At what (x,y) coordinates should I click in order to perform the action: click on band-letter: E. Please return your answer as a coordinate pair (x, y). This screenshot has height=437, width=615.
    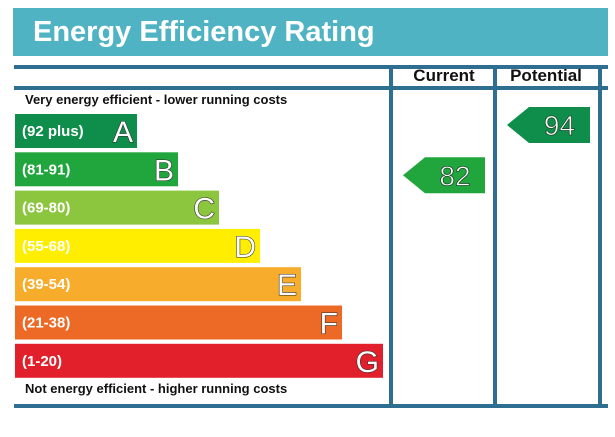
    Looking at the image, I should click on (287, 285).